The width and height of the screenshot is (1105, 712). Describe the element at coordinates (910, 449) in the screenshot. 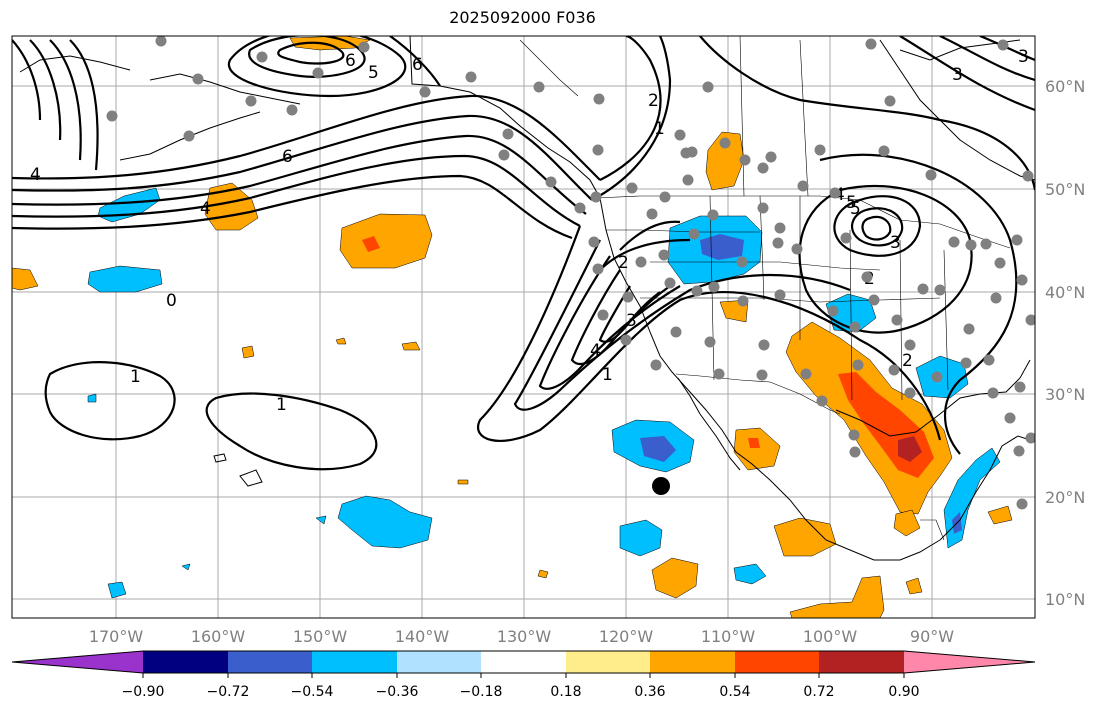

I see `very-strong-positive-anomaly` at that location.